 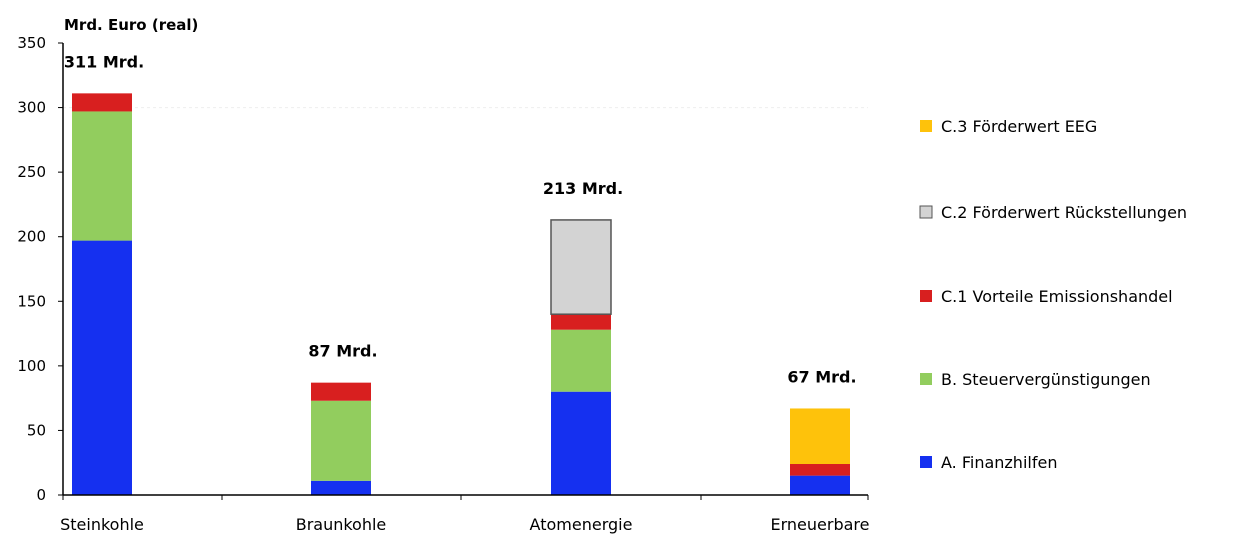 I want to click on x-tick-label: Erneuerbare, so click(x=820, y=524).